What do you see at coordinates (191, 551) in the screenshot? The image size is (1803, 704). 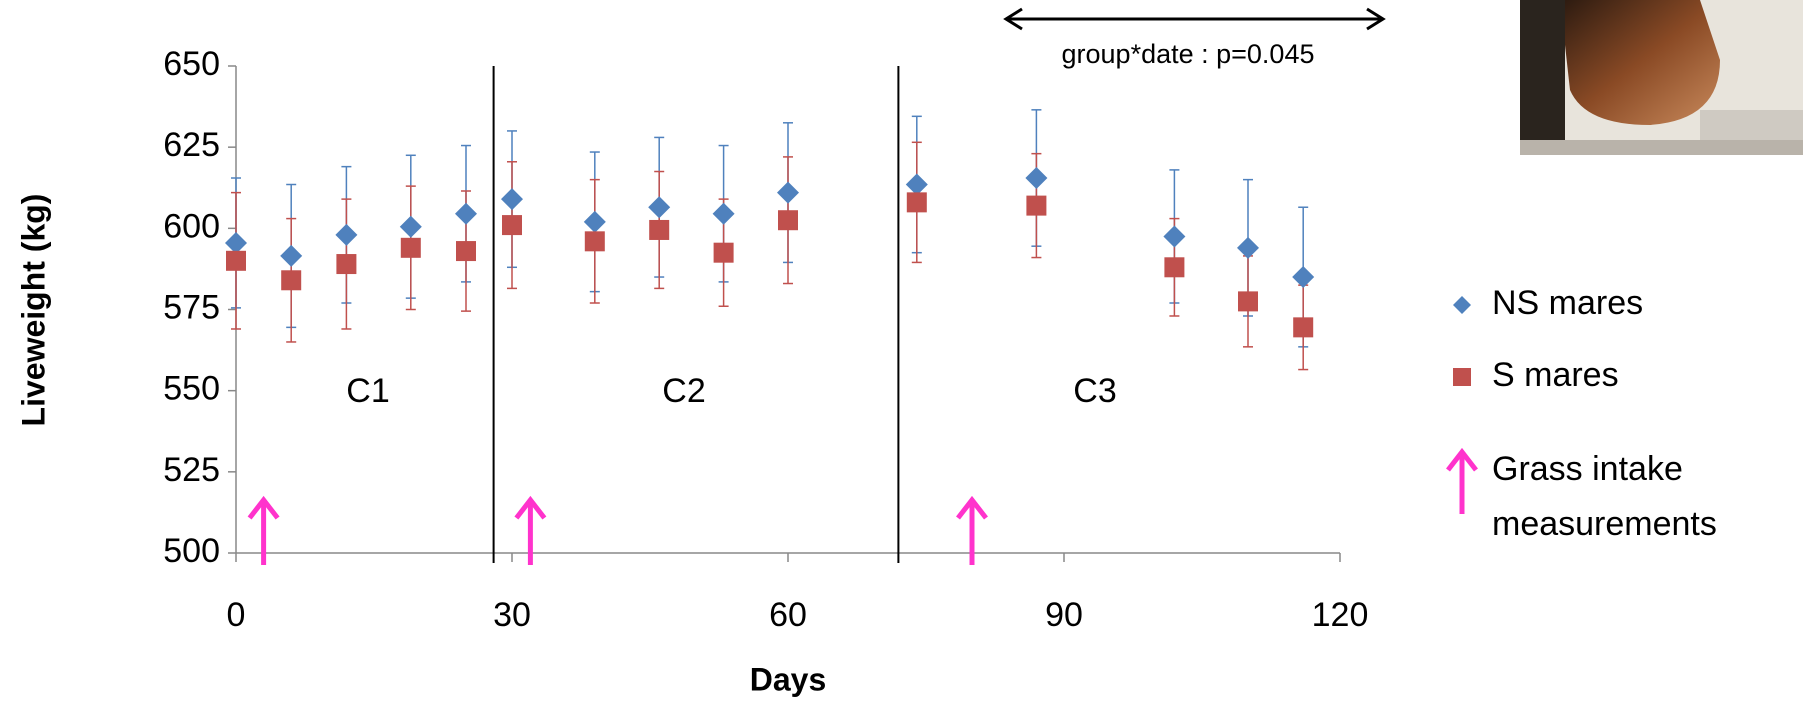 I see `y-tick-label: 500` at bounding box center [191, 551].